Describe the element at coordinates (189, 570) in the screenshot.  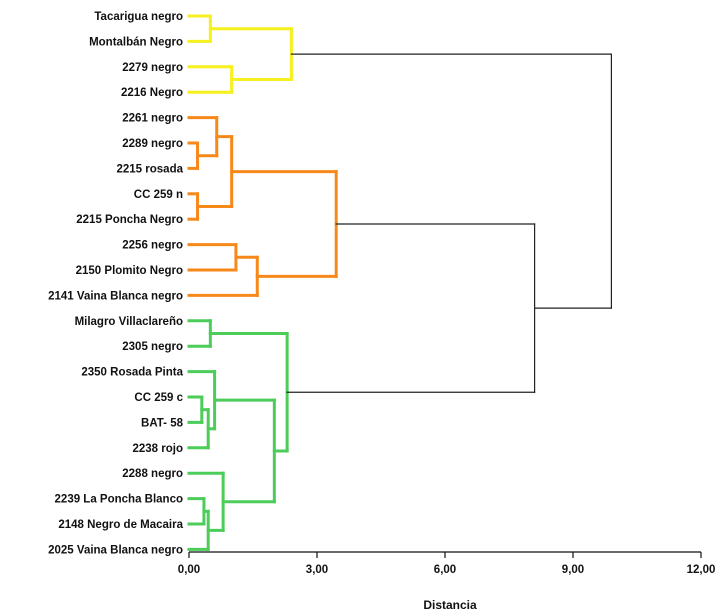
I see `x-tick-label: 0,00` at that location.